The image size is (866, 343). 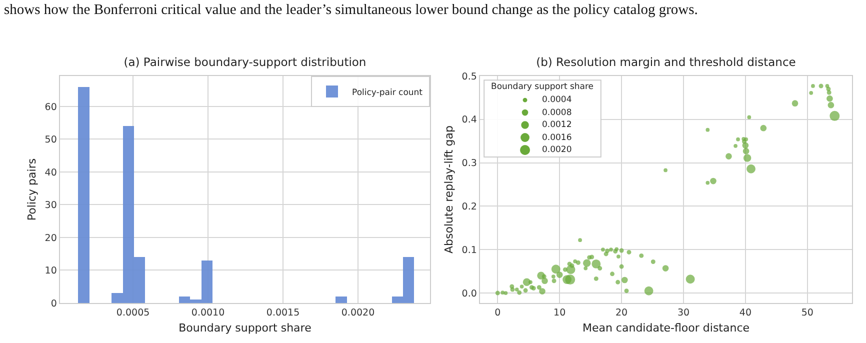 What do you see at coordinates (245, 62) in the screenshot?
I see `chart-title: (a) Pairwise boundary-support distribution` at bounding box center [245, 62].